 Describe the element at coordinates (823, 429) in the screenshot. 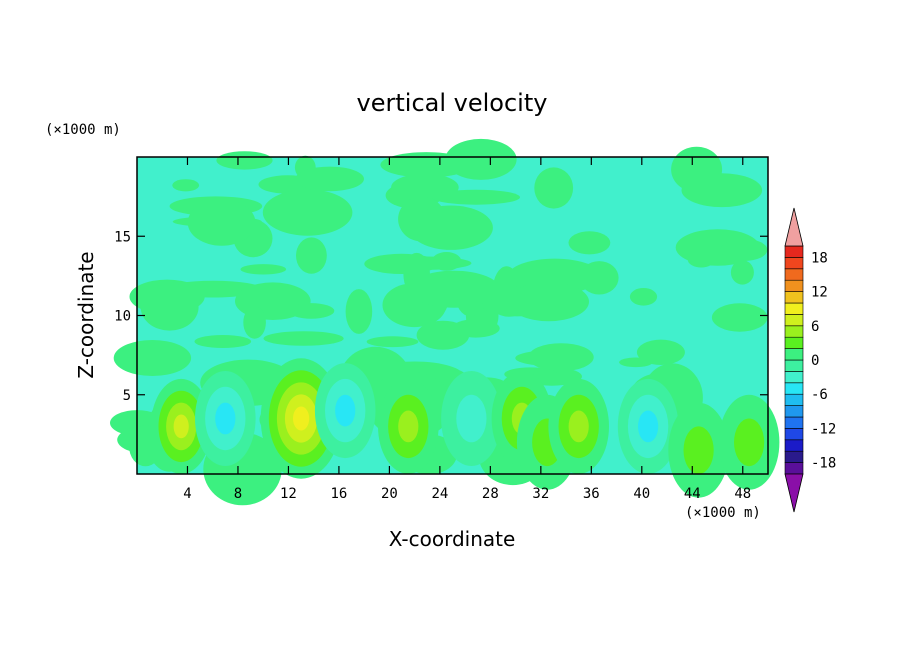

I see `colorbar-tick-label: -12` at that location.